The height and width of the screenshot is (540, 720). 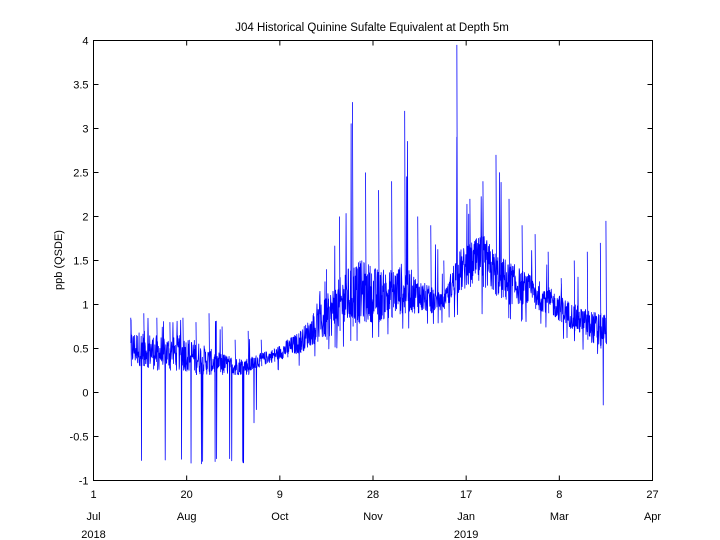 I want to click on y-axis-label: ppb (QSDE), so click(x=59, y=260).